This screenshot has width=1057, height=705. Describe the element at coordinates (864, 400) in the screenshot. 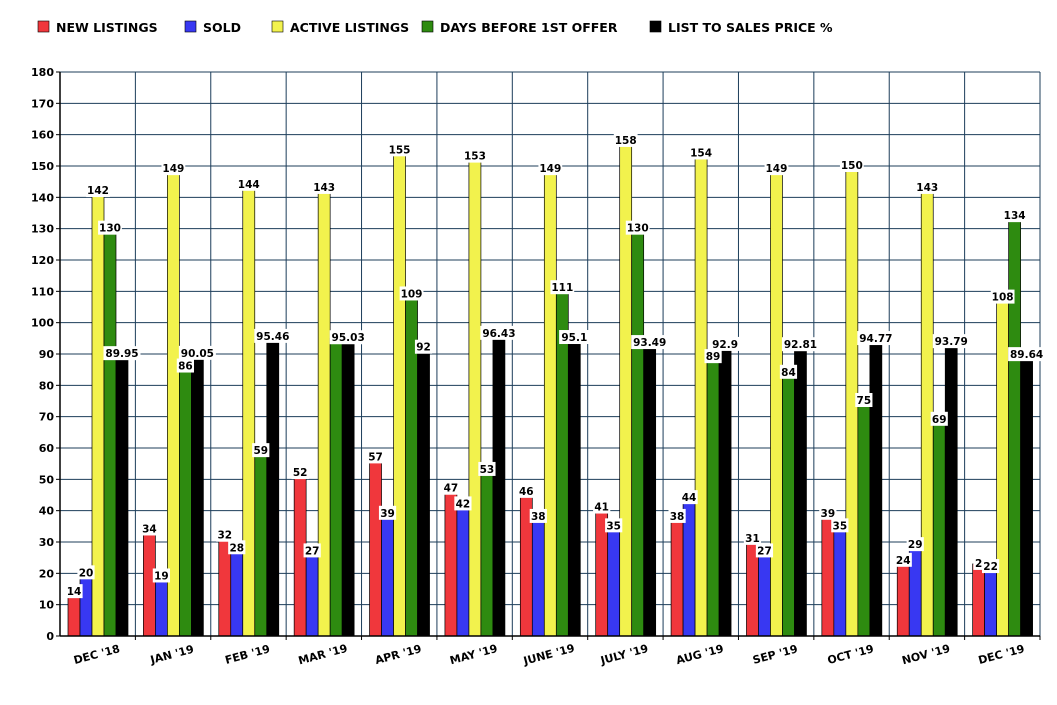

I see `value-label-4-11: 75` at that location.